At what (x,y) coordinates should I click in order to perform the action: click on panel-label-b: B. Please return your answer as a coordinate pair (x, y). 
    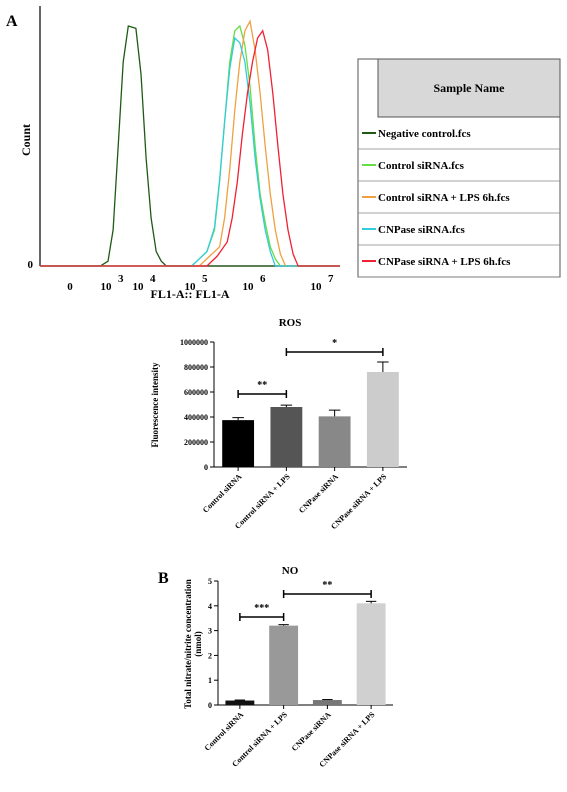
    Looking at the image, I should click on (163, 578).